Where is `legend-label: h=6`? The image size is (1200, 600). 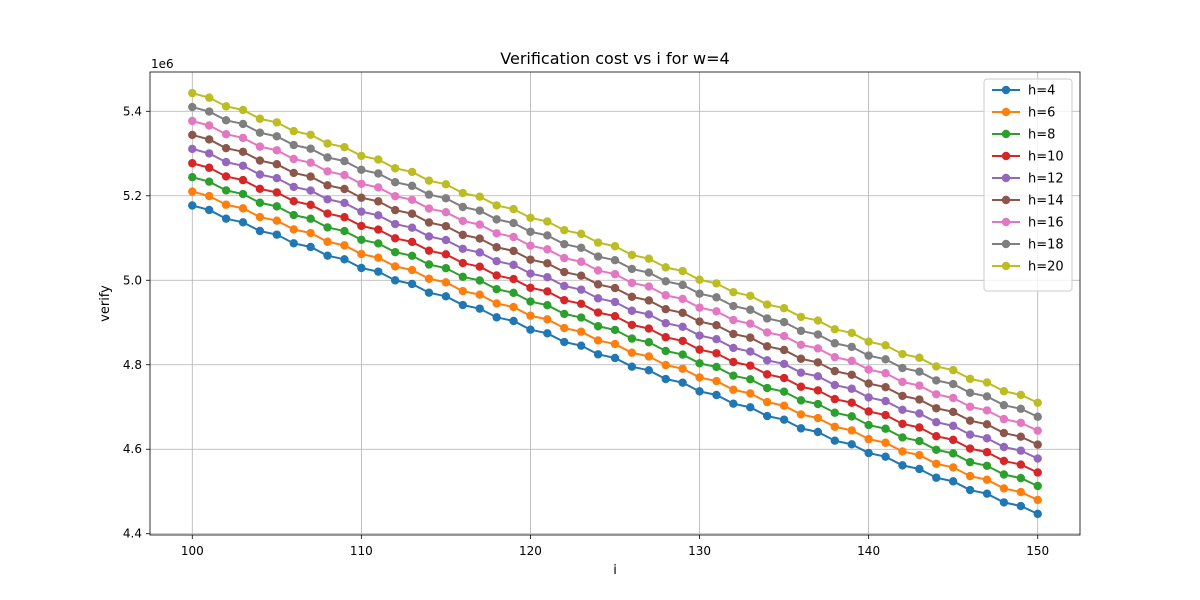 legend-label: h=6 is located at coordinates (1041, 113).